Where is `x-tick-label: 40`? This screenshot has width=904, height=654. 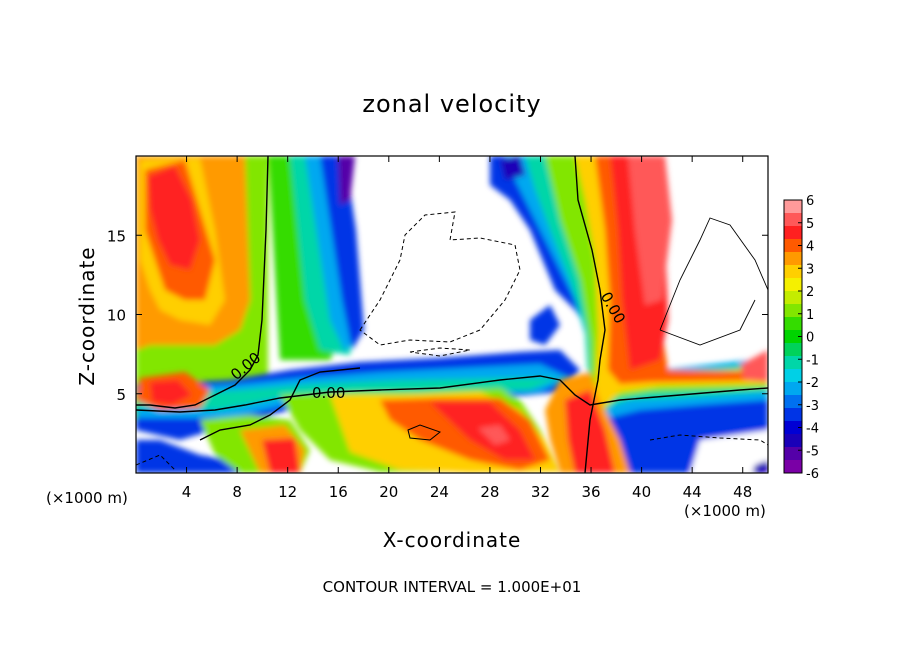 x-tick-label: 40 is located at coordinates (641, 492).